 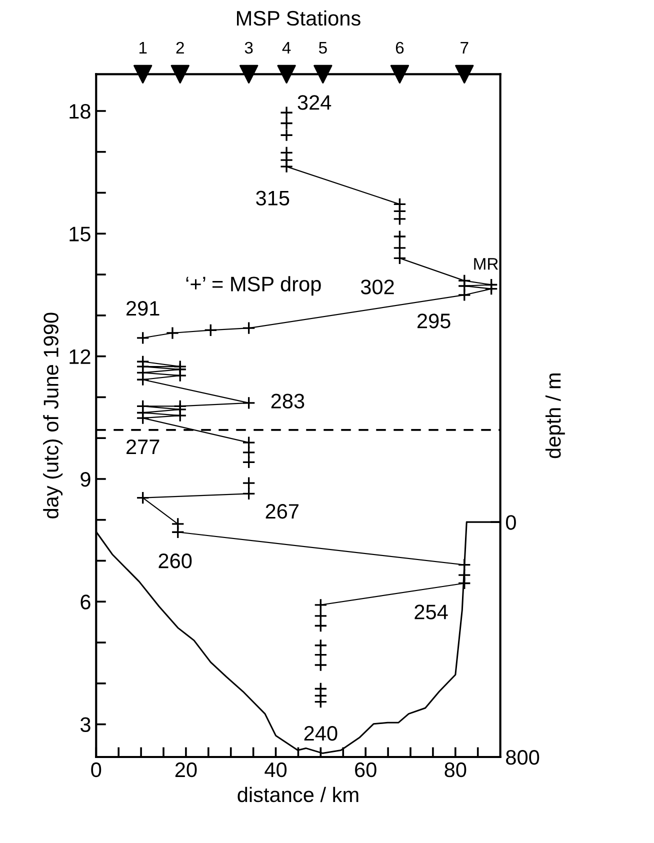 I want to click on annotation: 1, so click(x=143, y=48).